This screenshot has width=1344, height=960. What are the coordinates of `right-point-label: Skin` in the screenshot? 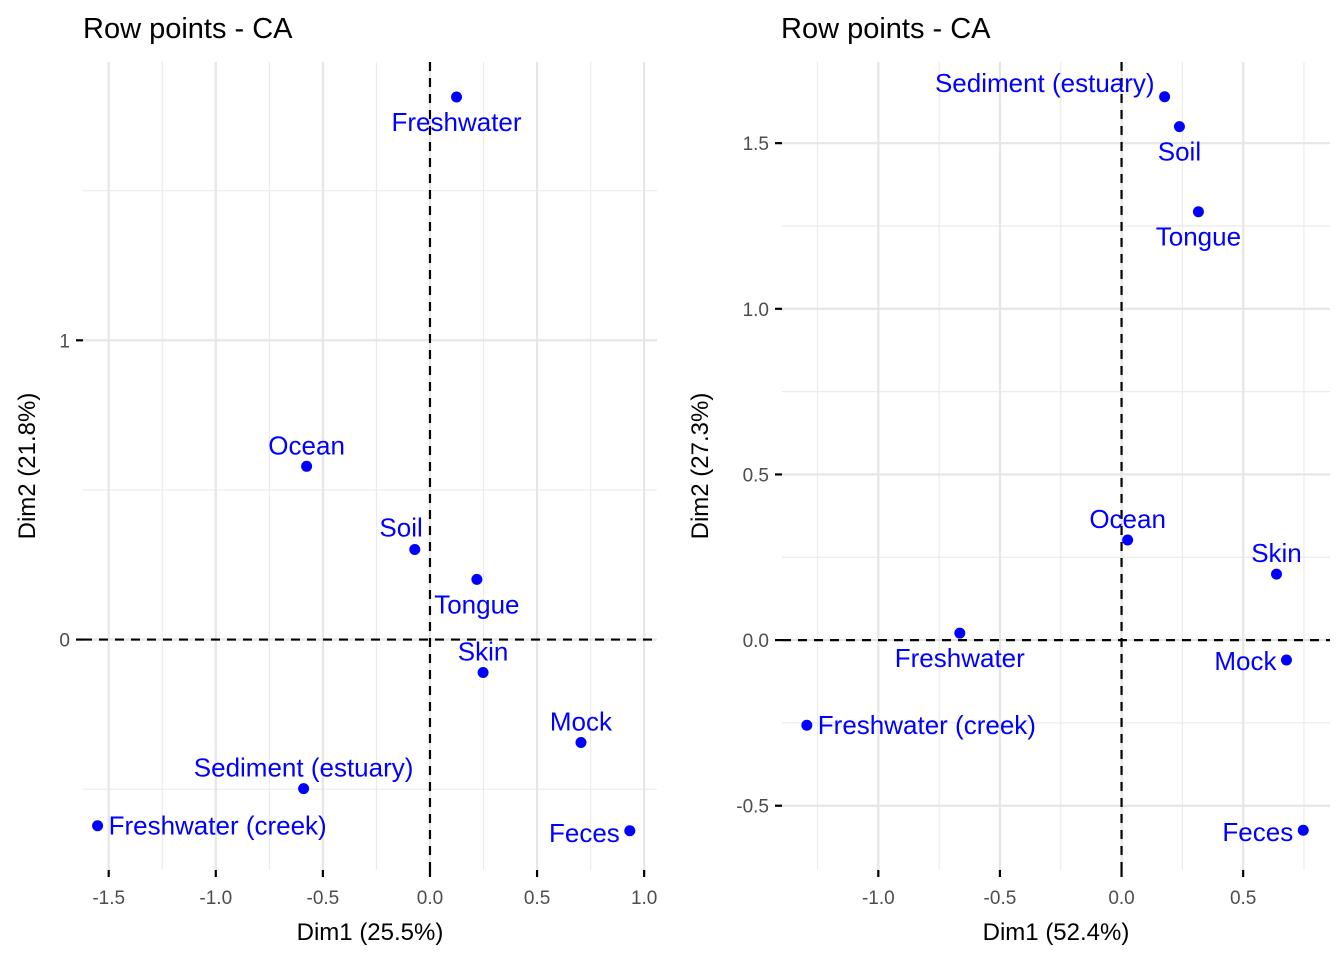 It's located at (1276, 553).